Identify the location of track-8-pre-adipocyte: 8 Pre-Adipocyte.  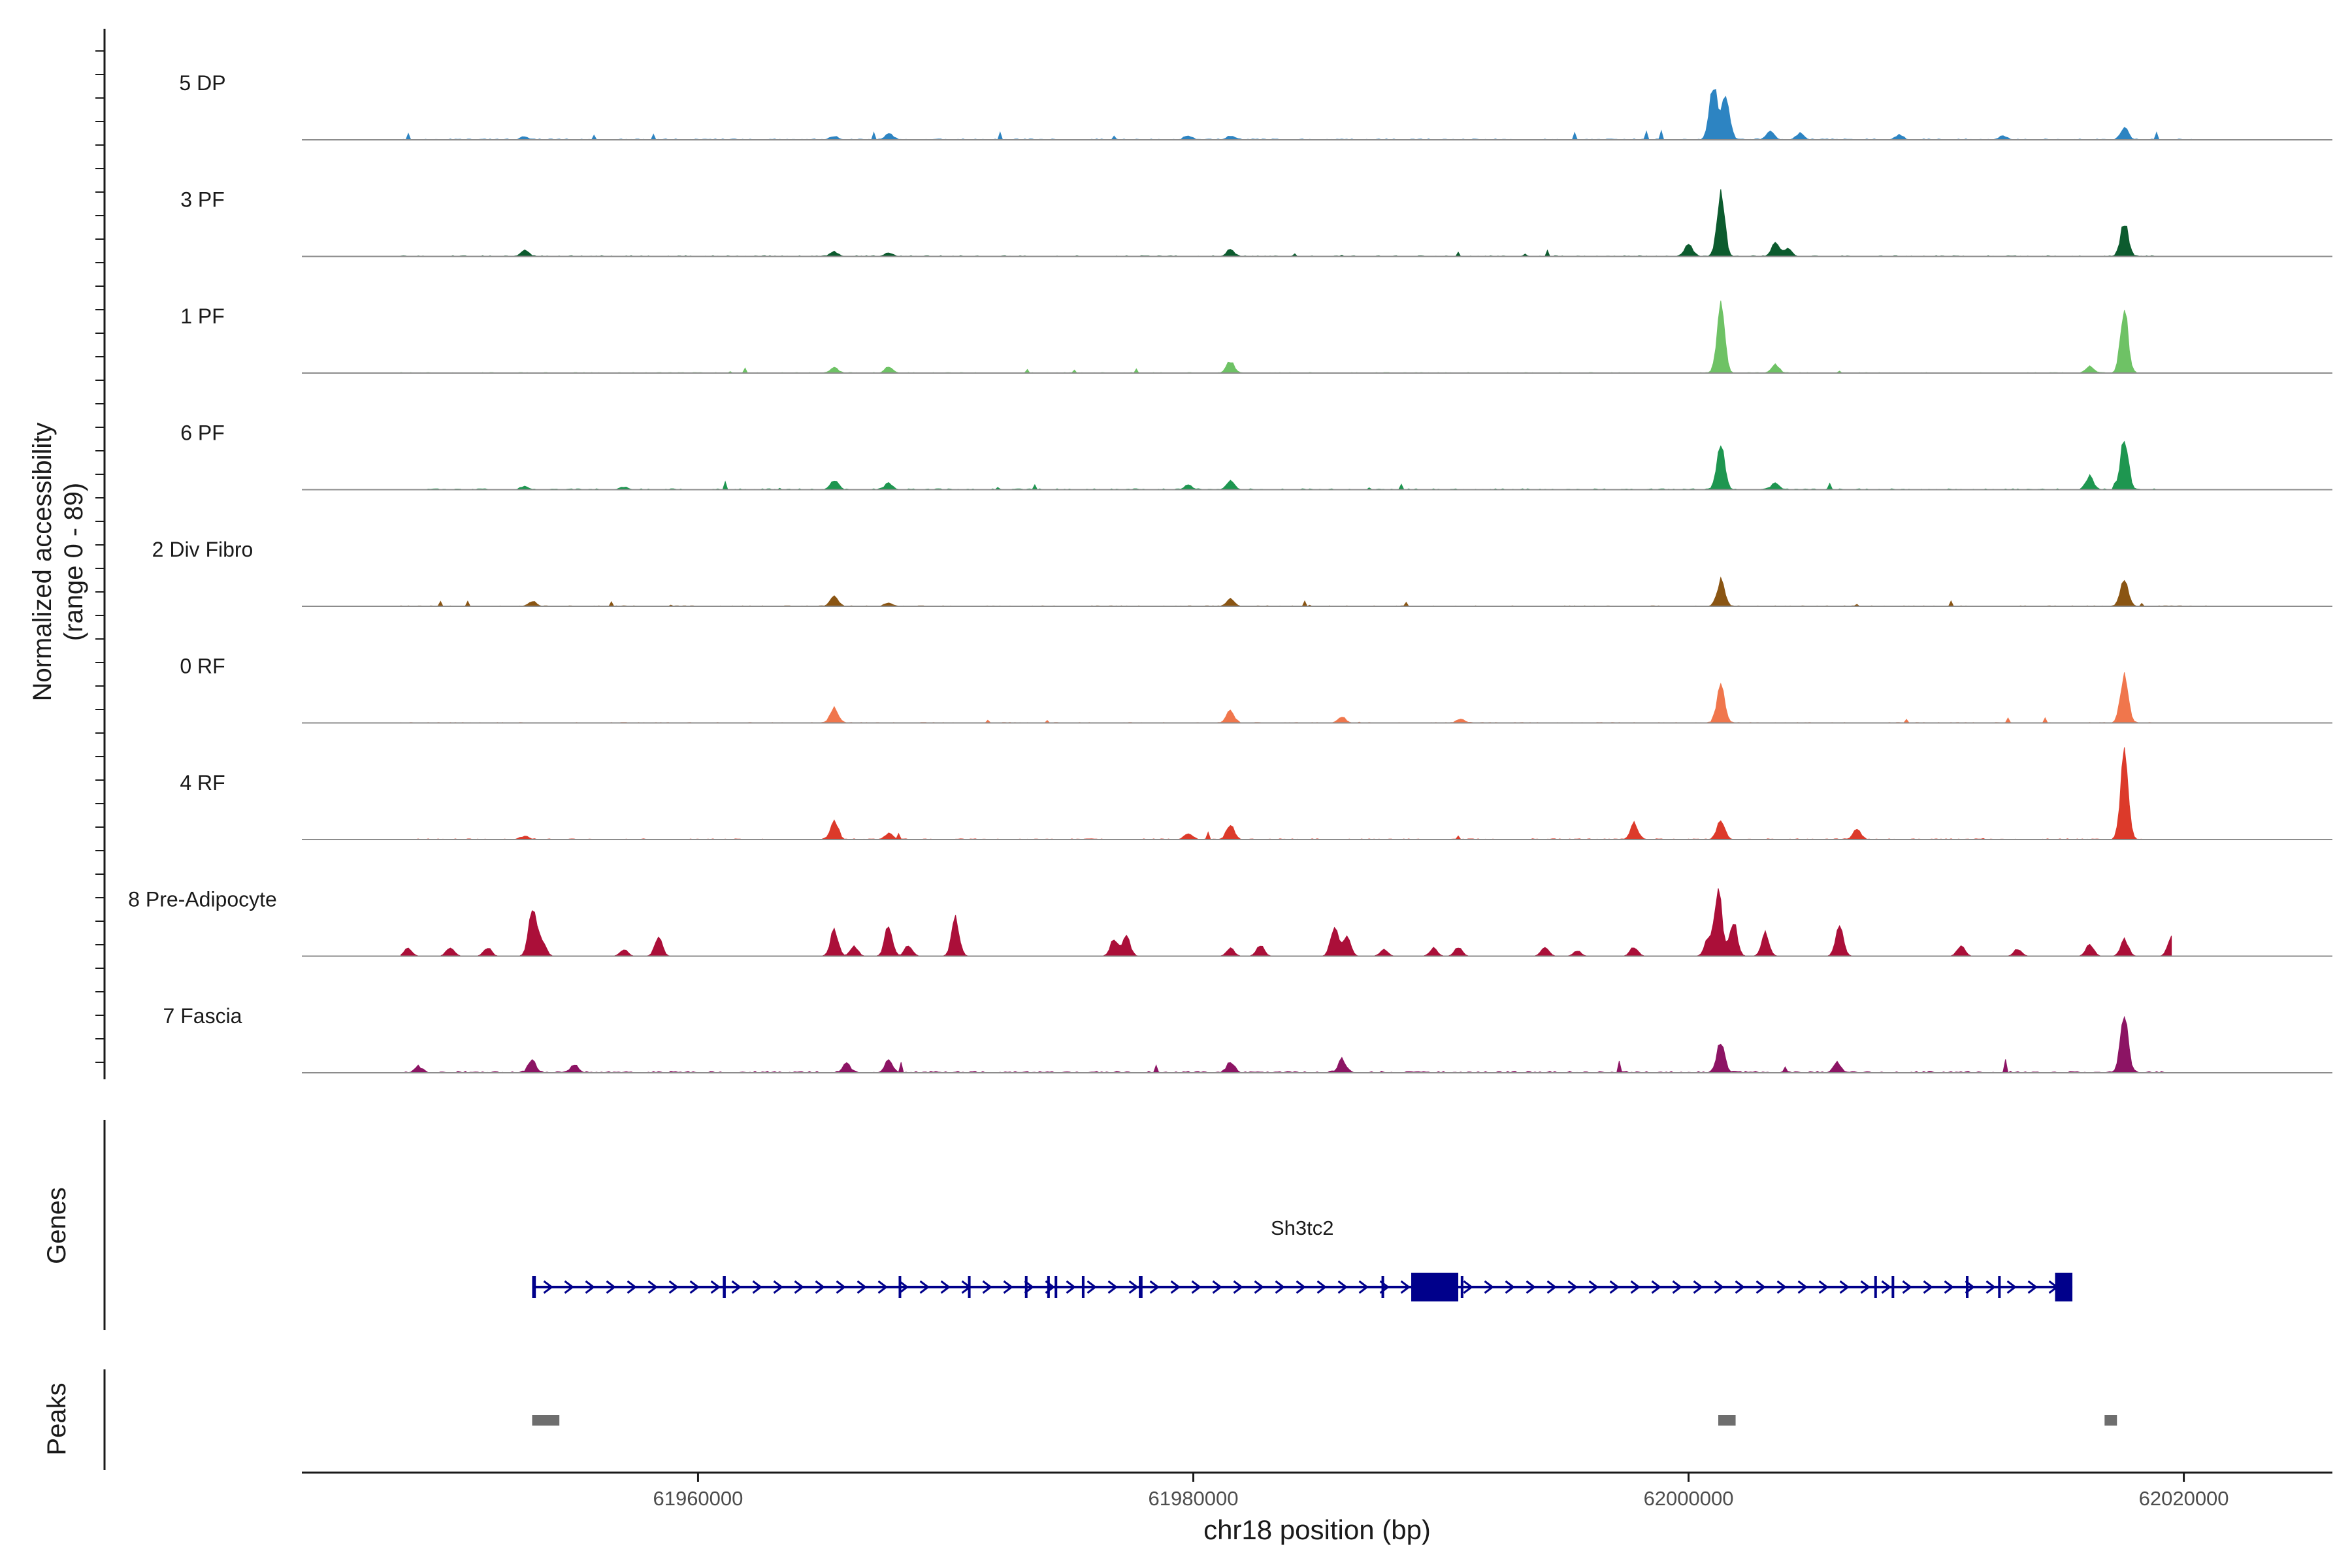
(1230, 922).